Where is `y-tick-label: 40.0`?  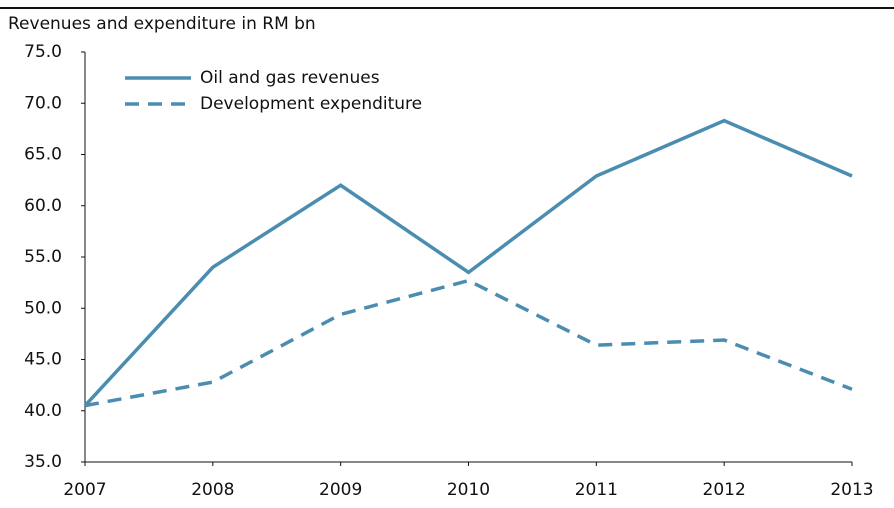
y-tick-label: 40.0 is located at coordinates (43, 411).